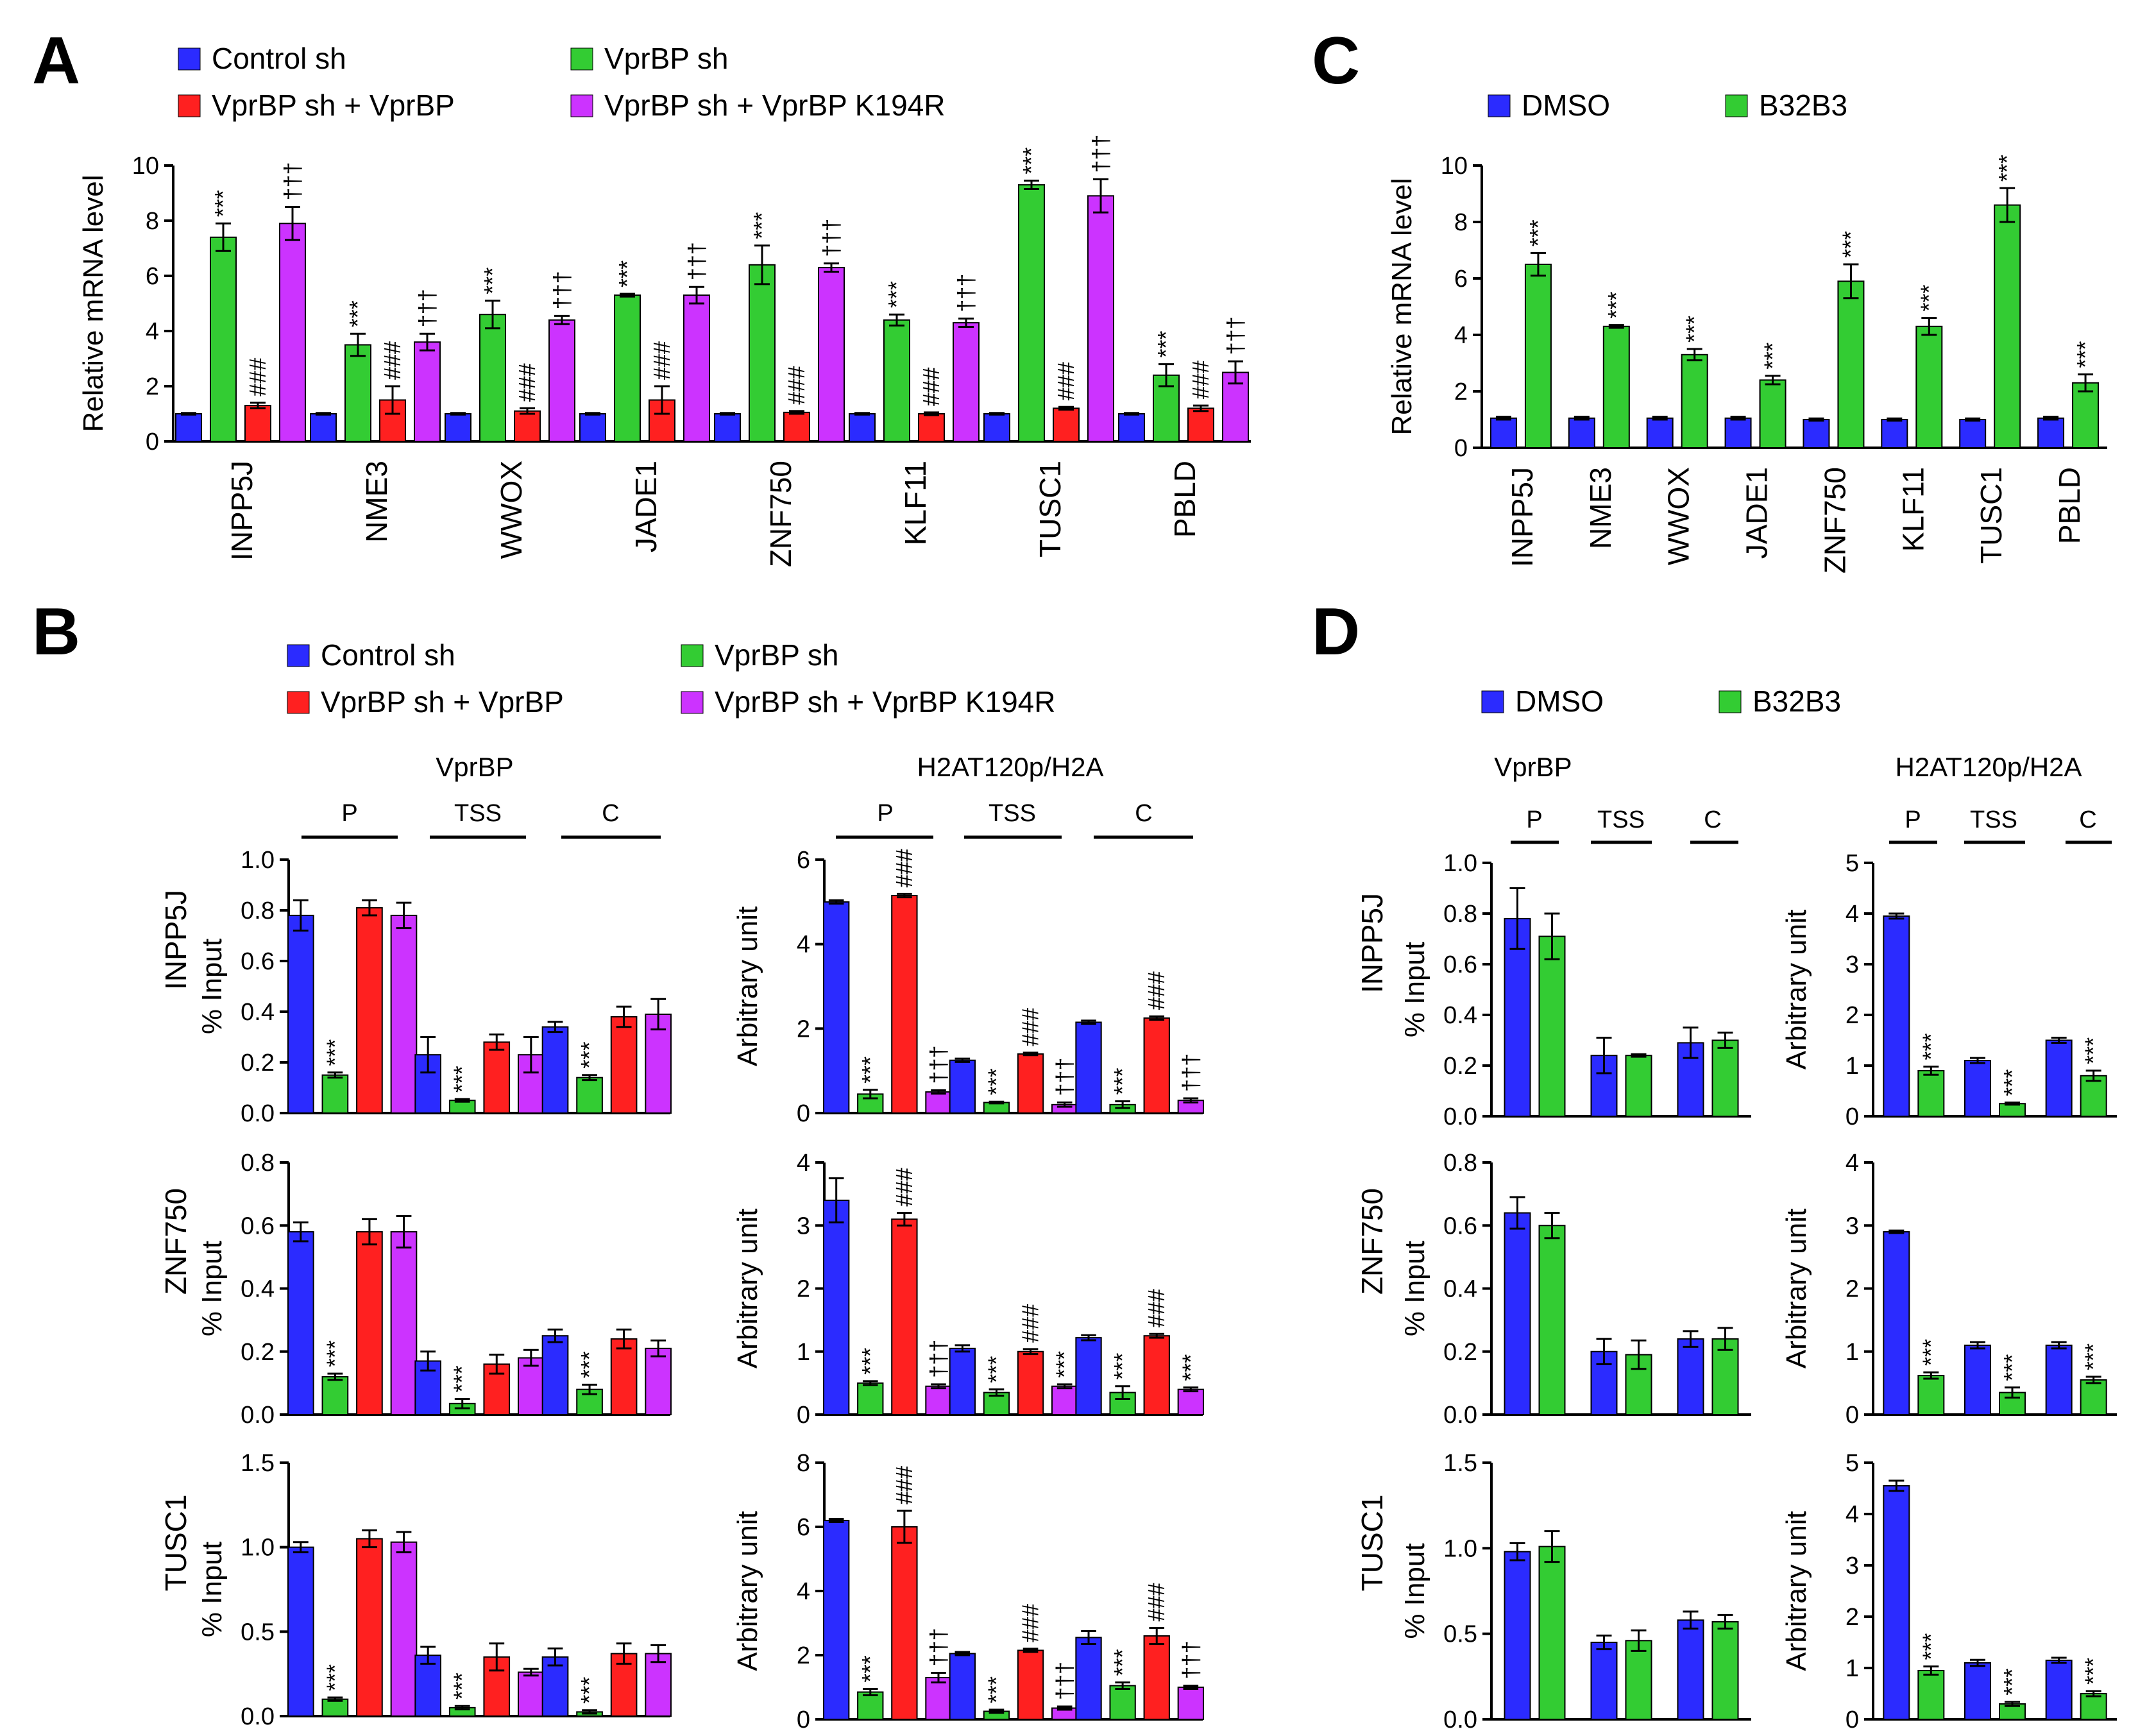  What do you see at coordinates (1896, 1602) in the screenshot?
I see `bar-dmso-p` at bounding box center [1896, 1602].